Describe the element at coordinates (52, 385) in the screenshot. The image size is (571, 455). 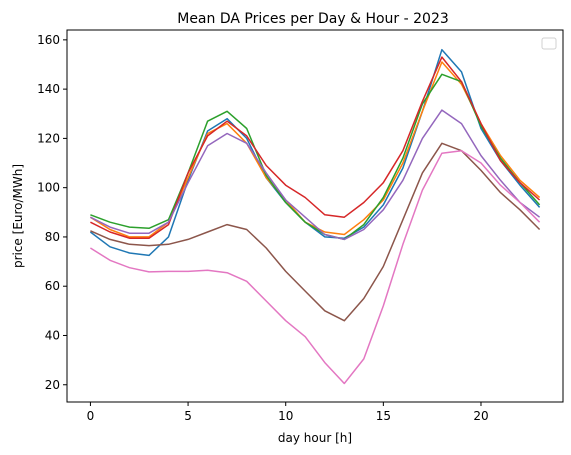
I see `y-tick-label: 20` at that location.